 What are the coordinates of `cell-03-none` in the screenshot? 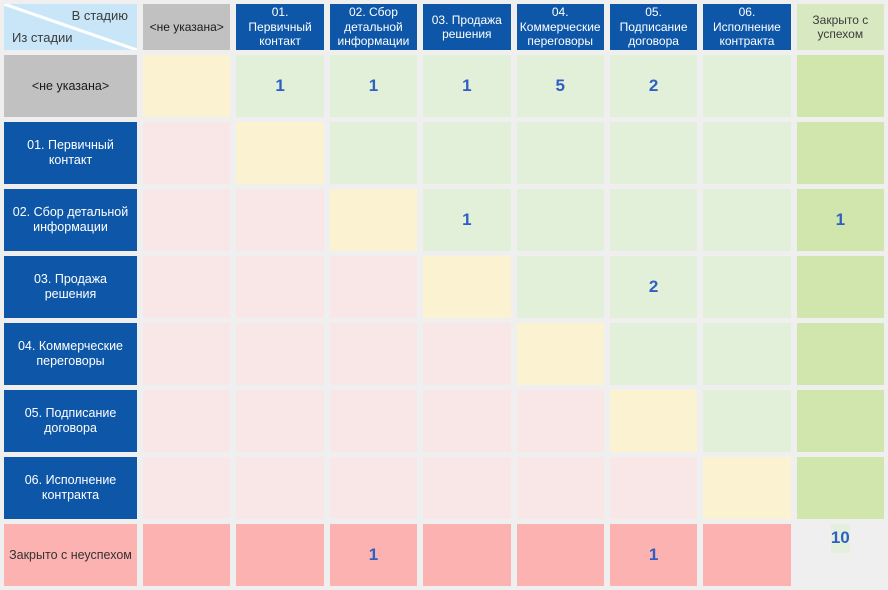 It's located at (187, 287).